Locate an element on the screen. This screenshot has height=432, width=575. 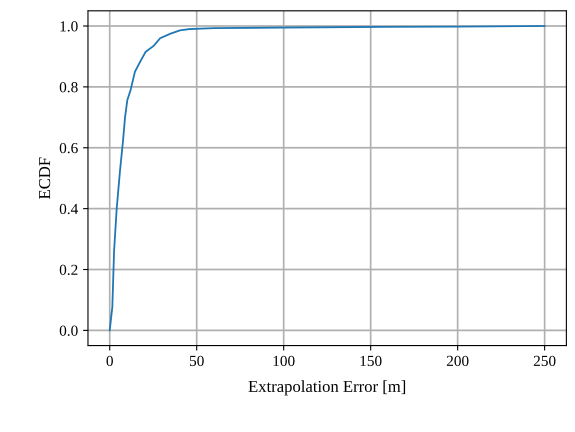
x-tick-label: 200 is located at coordinates (457, 361).